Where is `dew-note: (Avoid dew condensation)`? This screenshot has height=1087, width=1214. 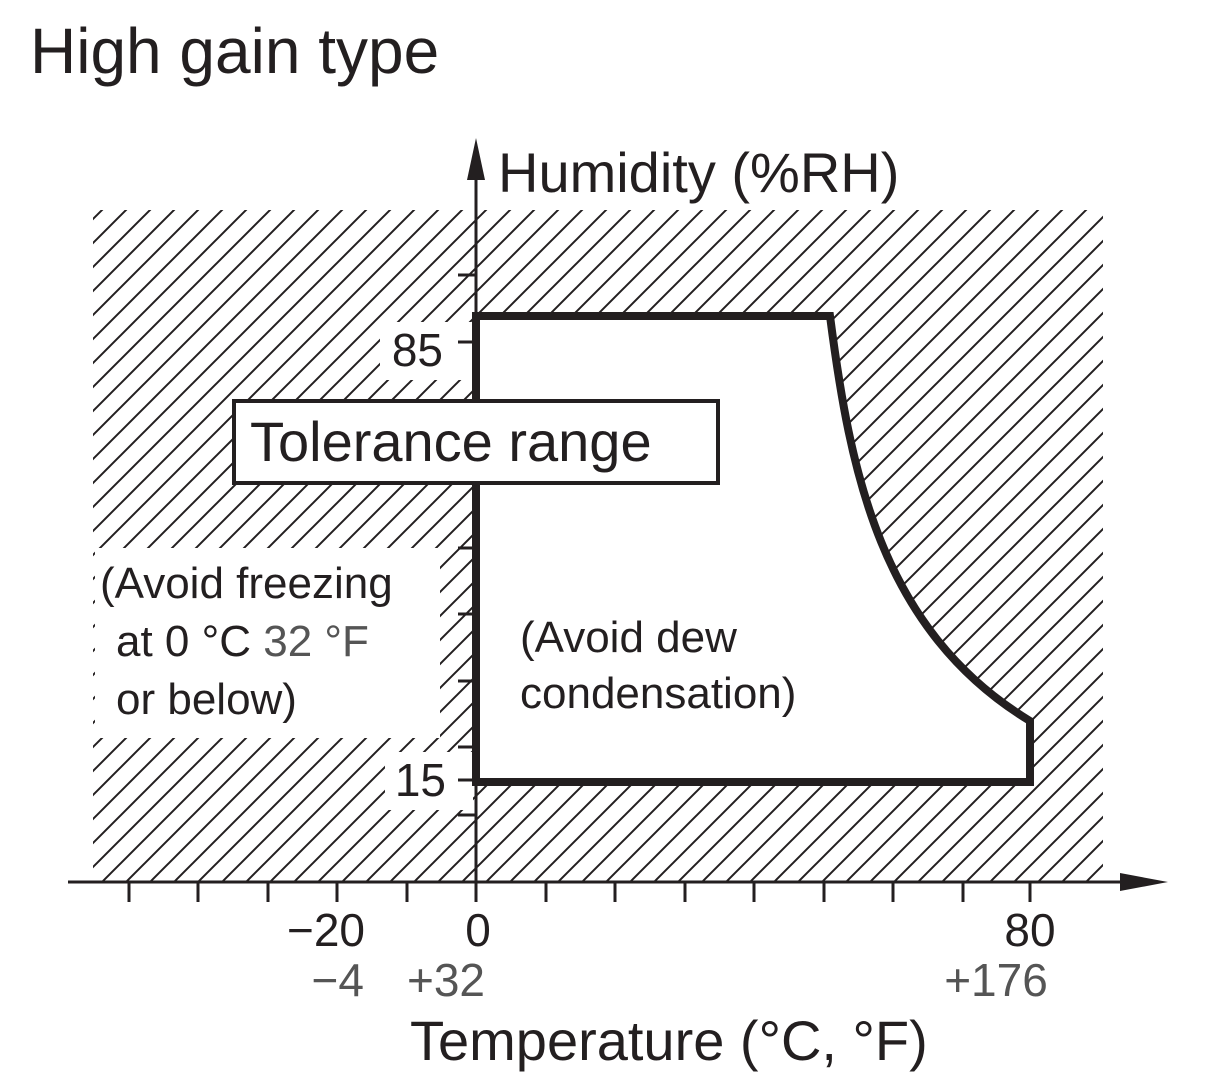 dew-note: (Avoid dew condensation) is located at coordinates (658, 665).